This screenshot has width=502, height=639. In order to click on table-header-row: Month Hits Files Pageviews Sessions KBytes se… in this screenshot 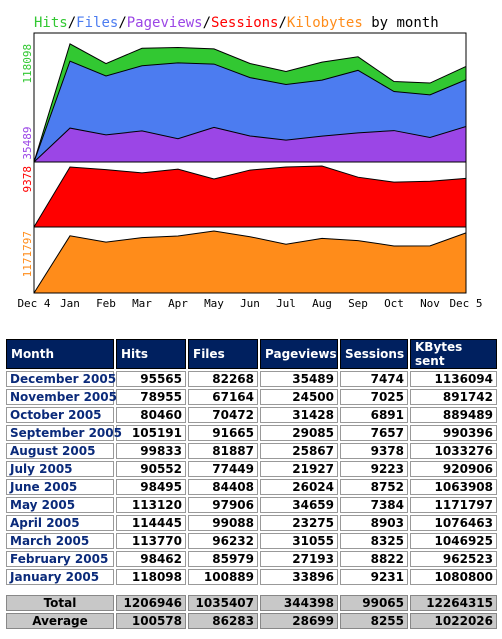, I will do `click(251, 354)`.